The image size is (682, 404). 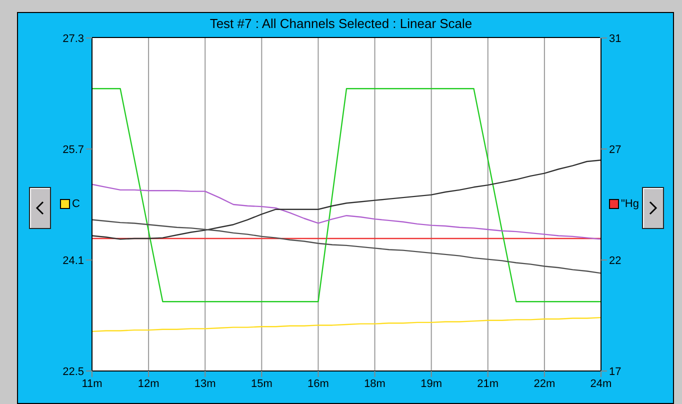 What do you see at coordinates (73, 372) in the screenshot?
I see `y-tick-label: 22.5` at bounding box center [73, 372].